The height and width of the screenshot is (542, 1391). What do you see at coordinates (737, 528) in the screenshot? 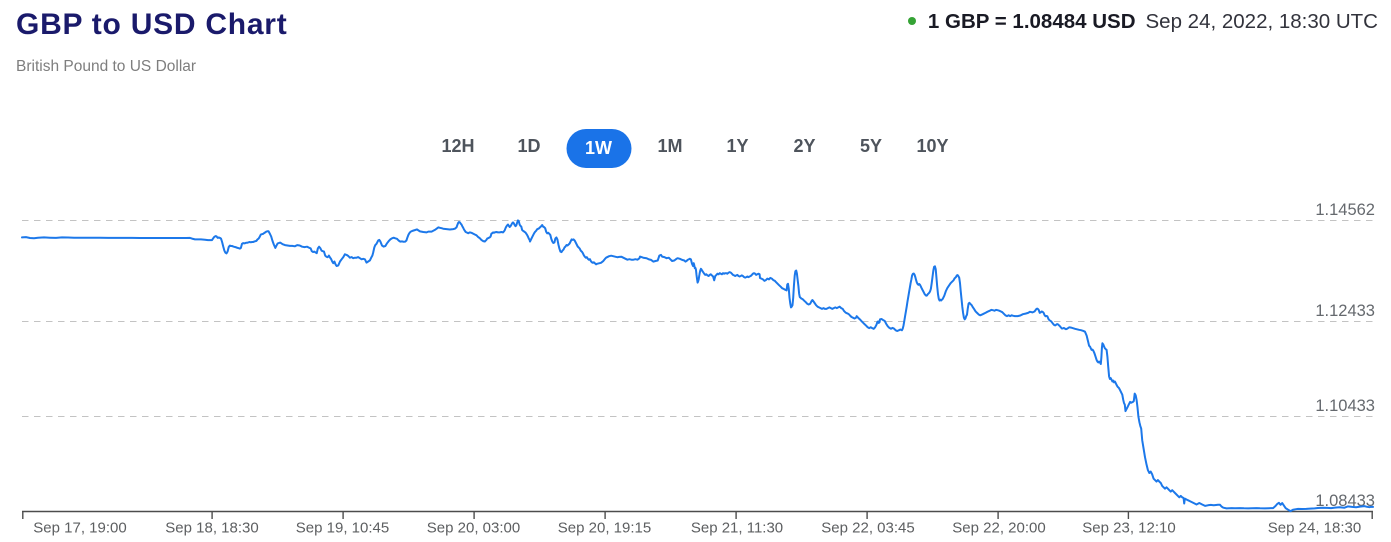
I see `svg-text: Sep 21, 11:30` at bounding box center [737, 528].